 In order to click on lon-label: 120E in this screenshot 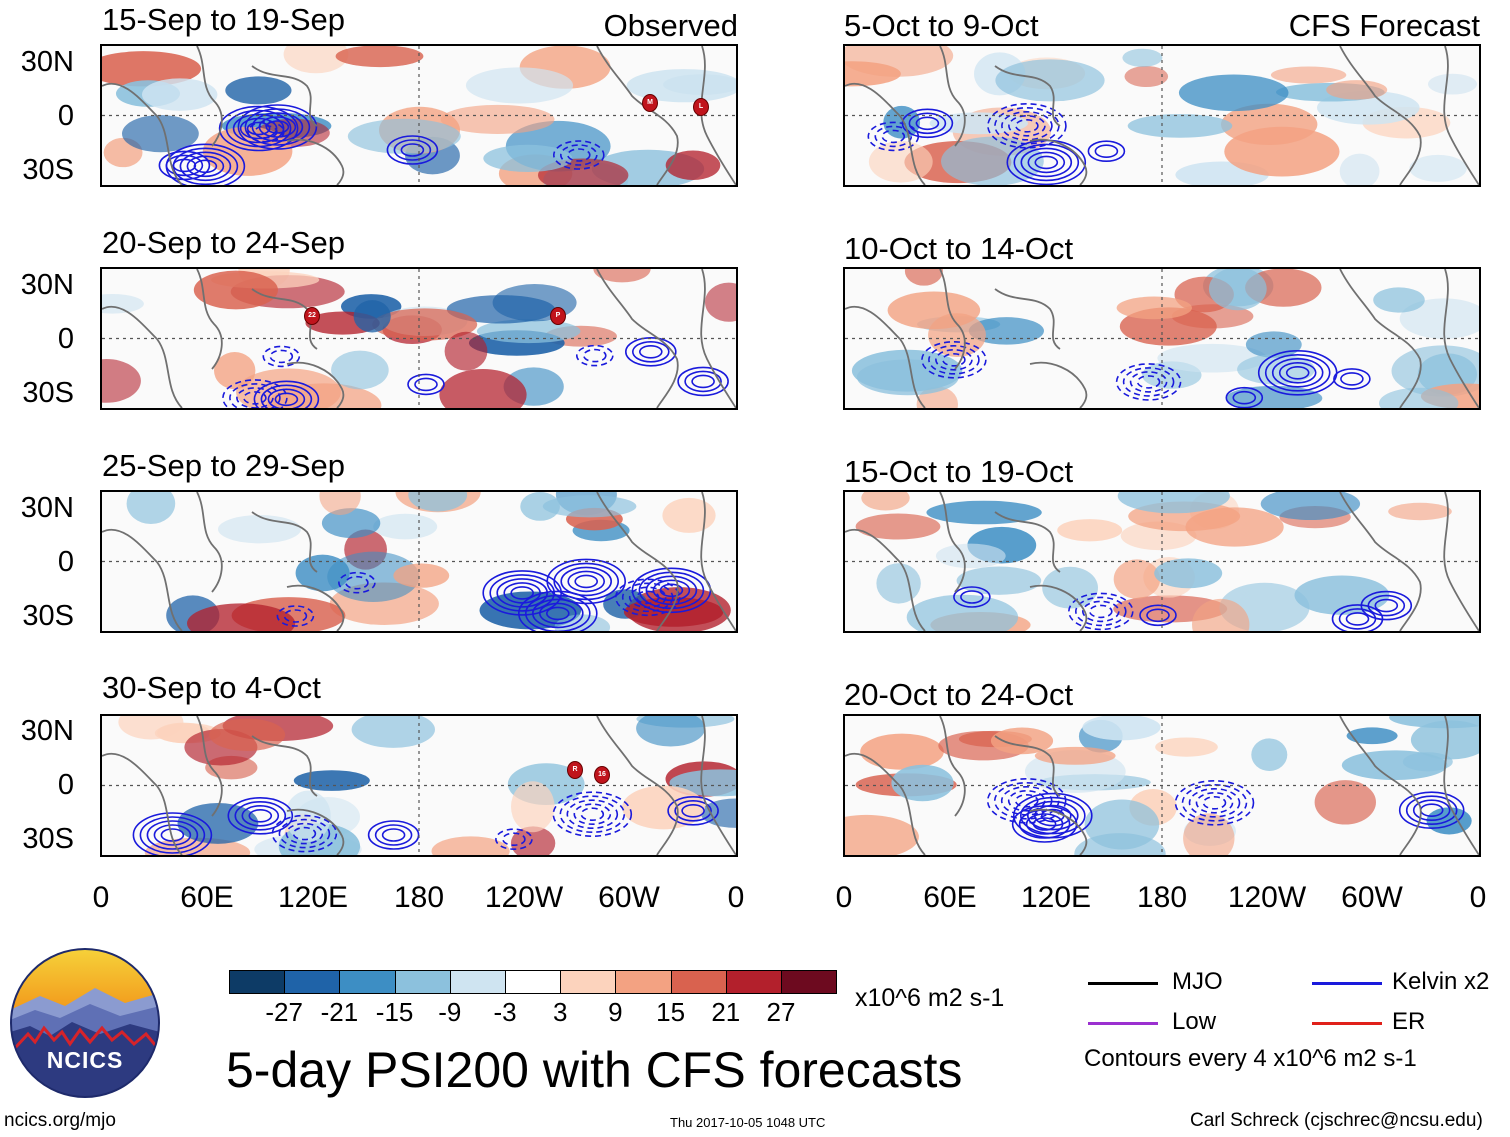, I will do `click(313, 897)`.